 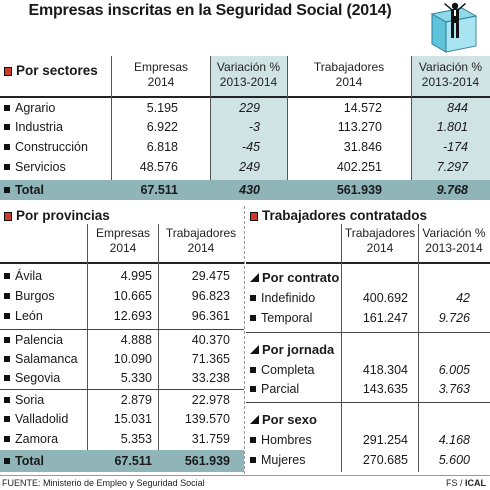 I want to click on provincias-empresas-value: 5.330, so click(x=136, y=378).